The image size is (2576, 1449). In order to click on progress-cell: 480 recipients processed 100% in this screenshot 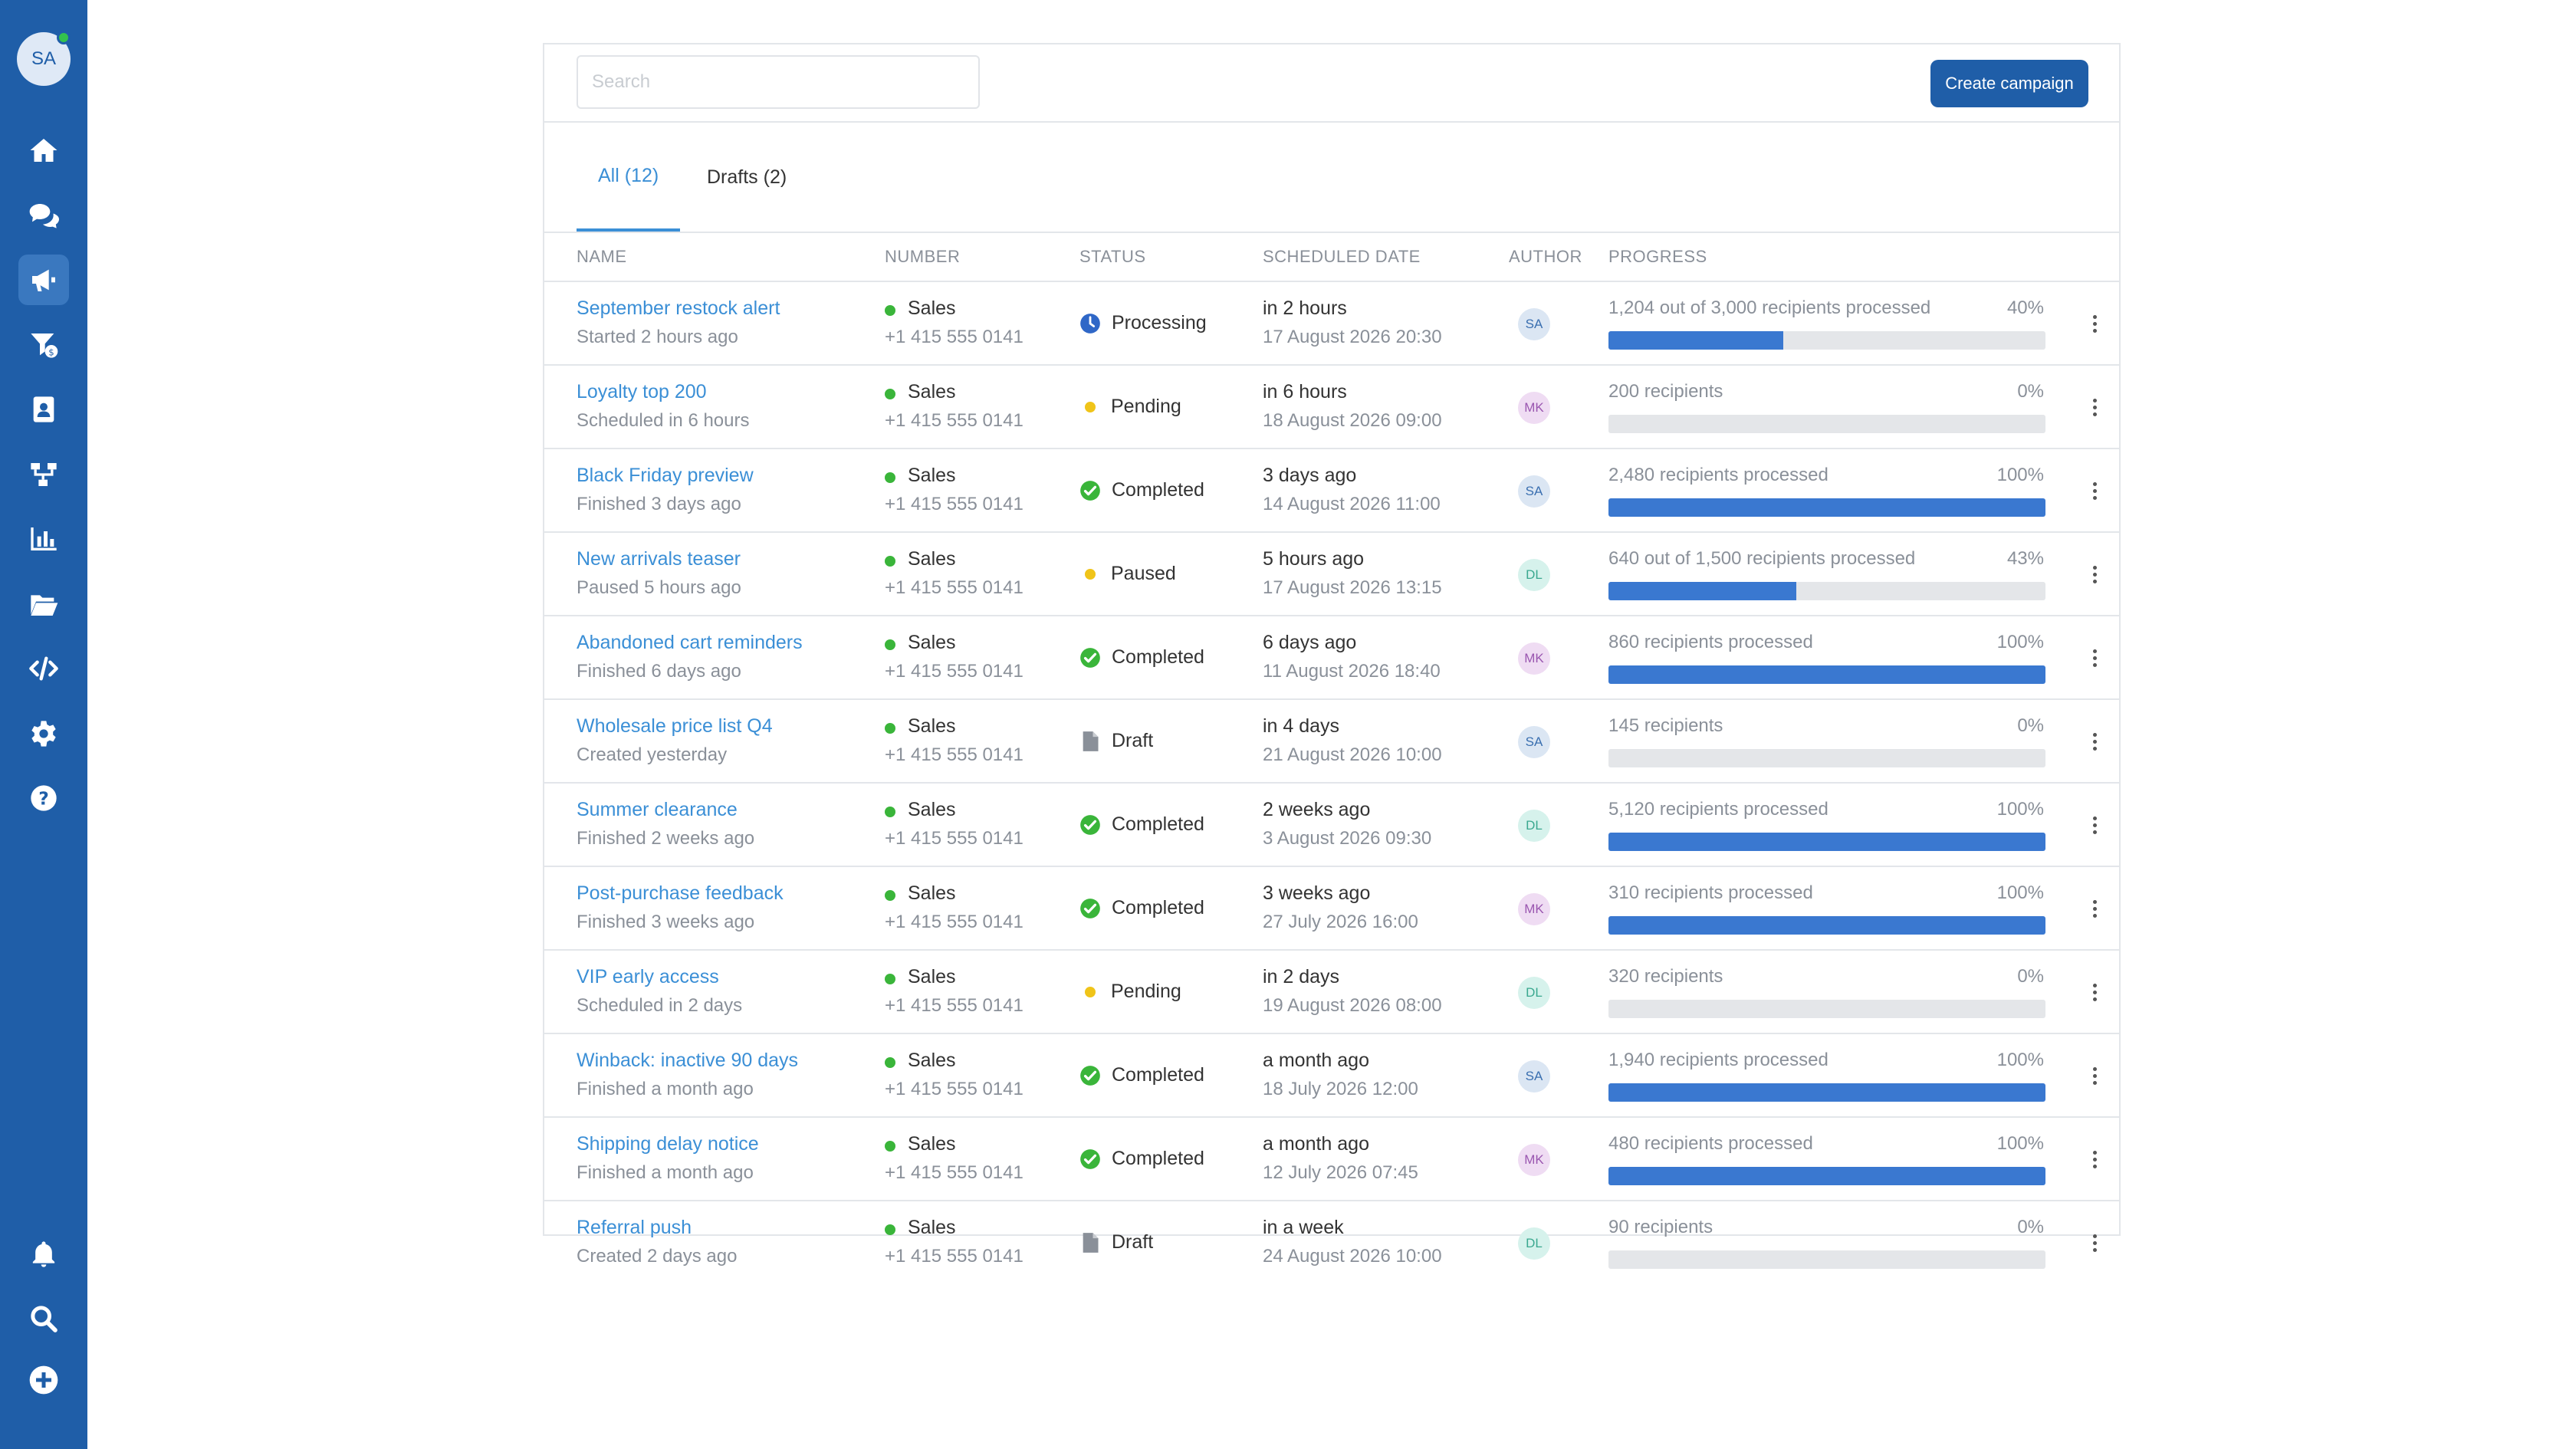, I will do `click(1831, 1159)`.